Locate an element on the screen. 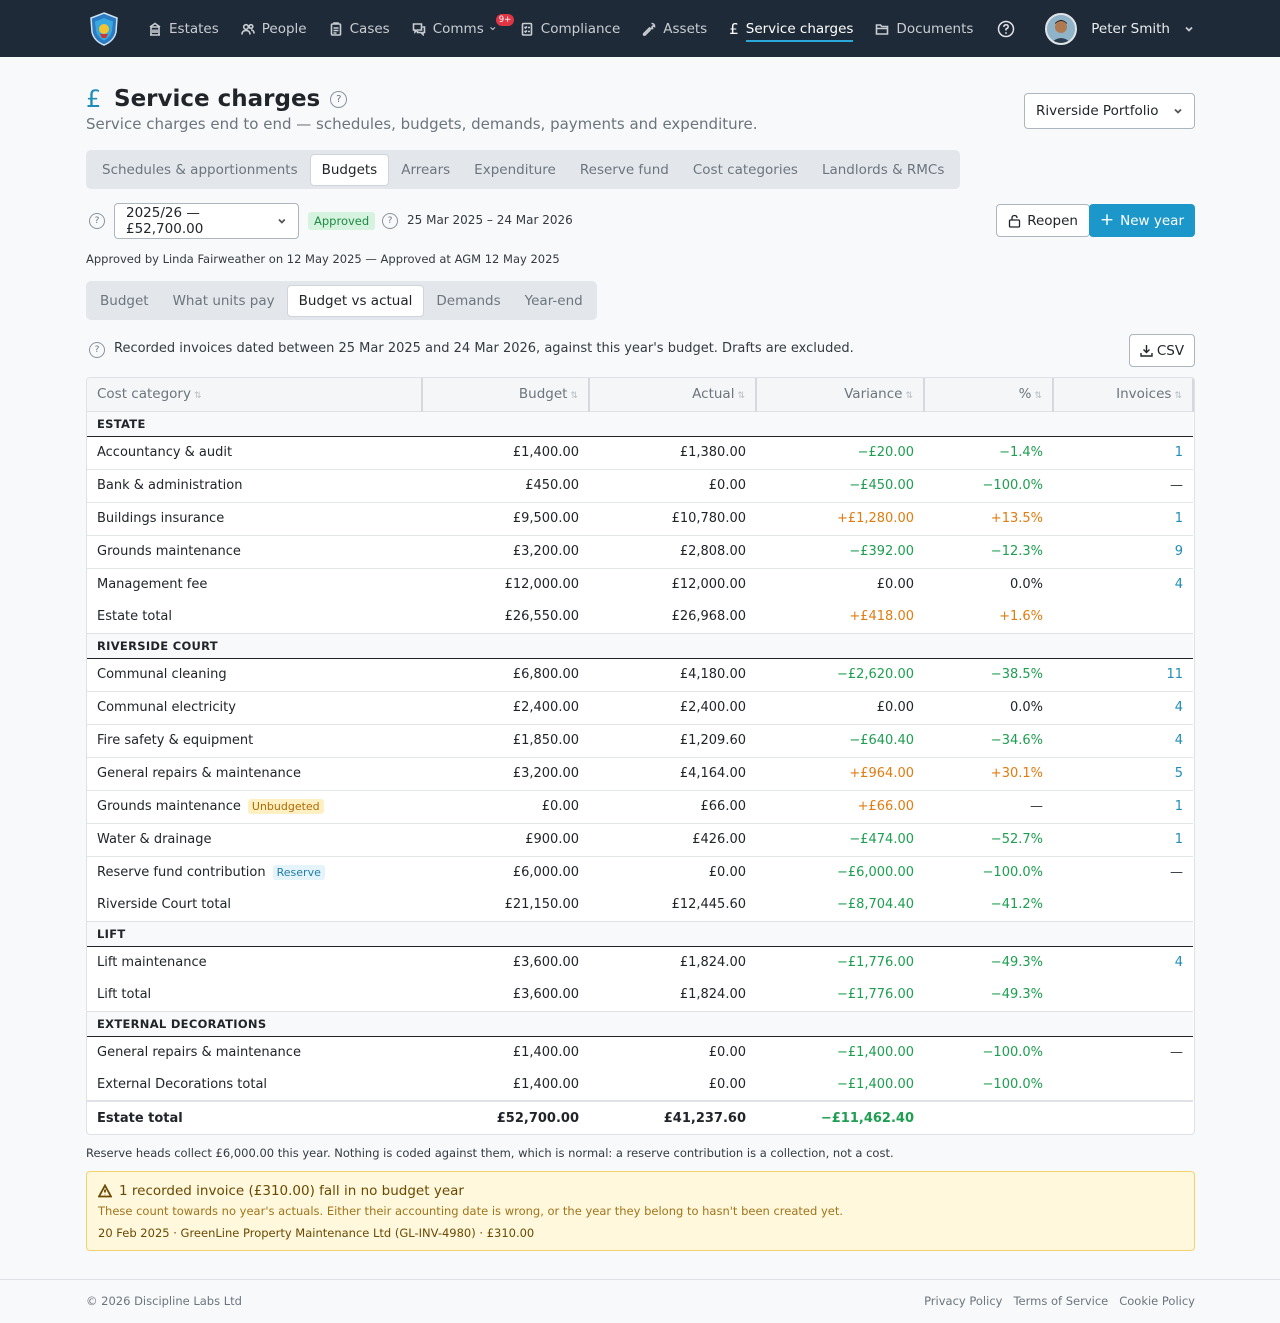  new-year-button: + New year is located at coordinates (1141, 220).